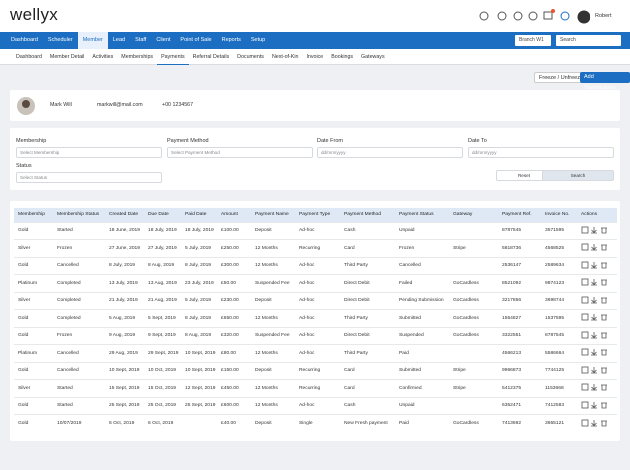 Image resolution: width=630 pixels, height=470 pixels. Describe the element at coordinates (89, 152) in the screenshot. I see `filter-input: Select Membership` at that location.